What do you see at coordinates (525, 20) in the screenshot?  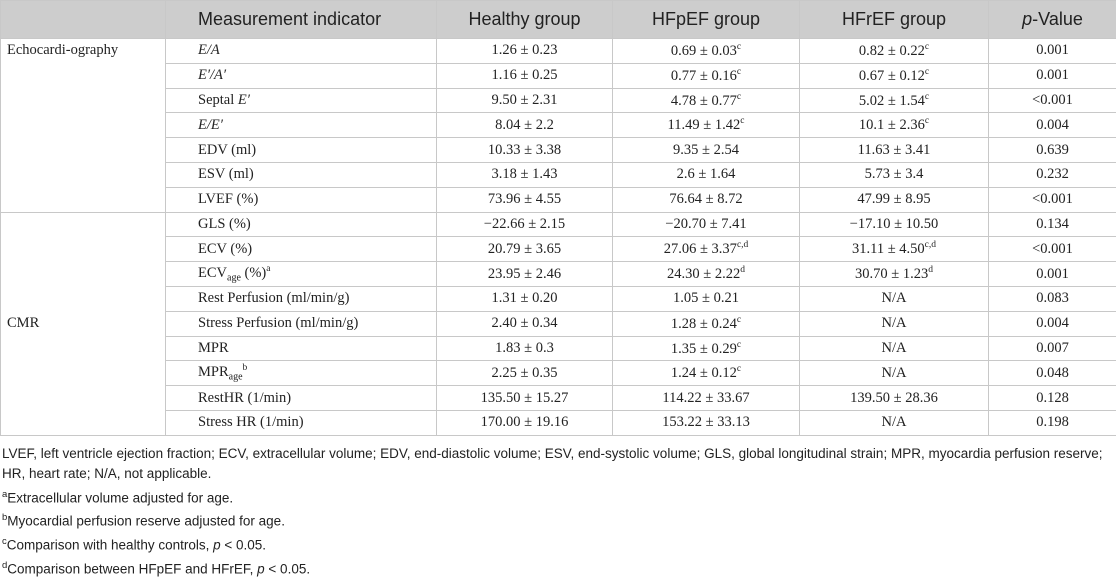 I see `header-cell: Healthy group` at bounding box center [525, 20].